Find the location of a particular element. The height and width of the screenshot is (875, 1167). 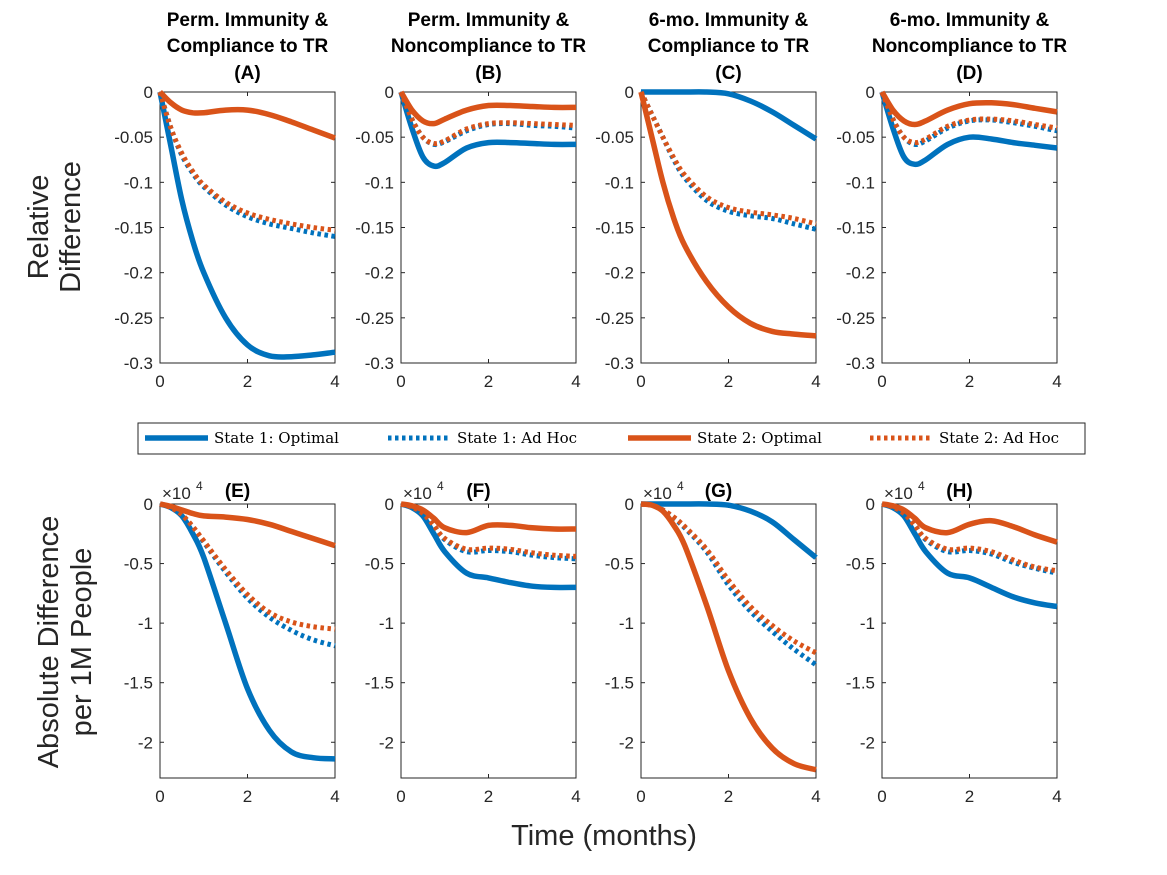

panel-d-x-tick-label: 0 is located at coordinates (881, 381).